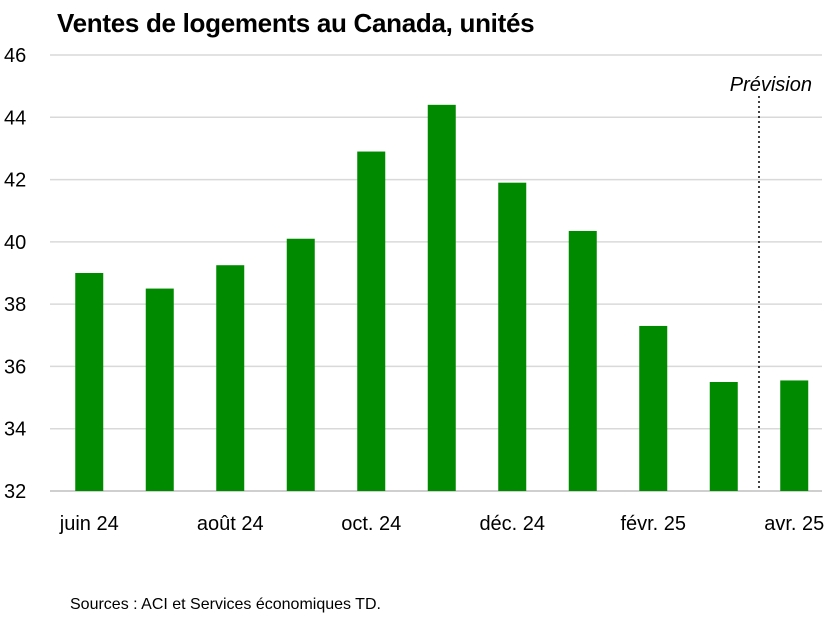 This screenshot has height=617, width=827. Describe the element at coordinates (15, 118) in the screenshot. I see `y-tick-label: 44` at that location.